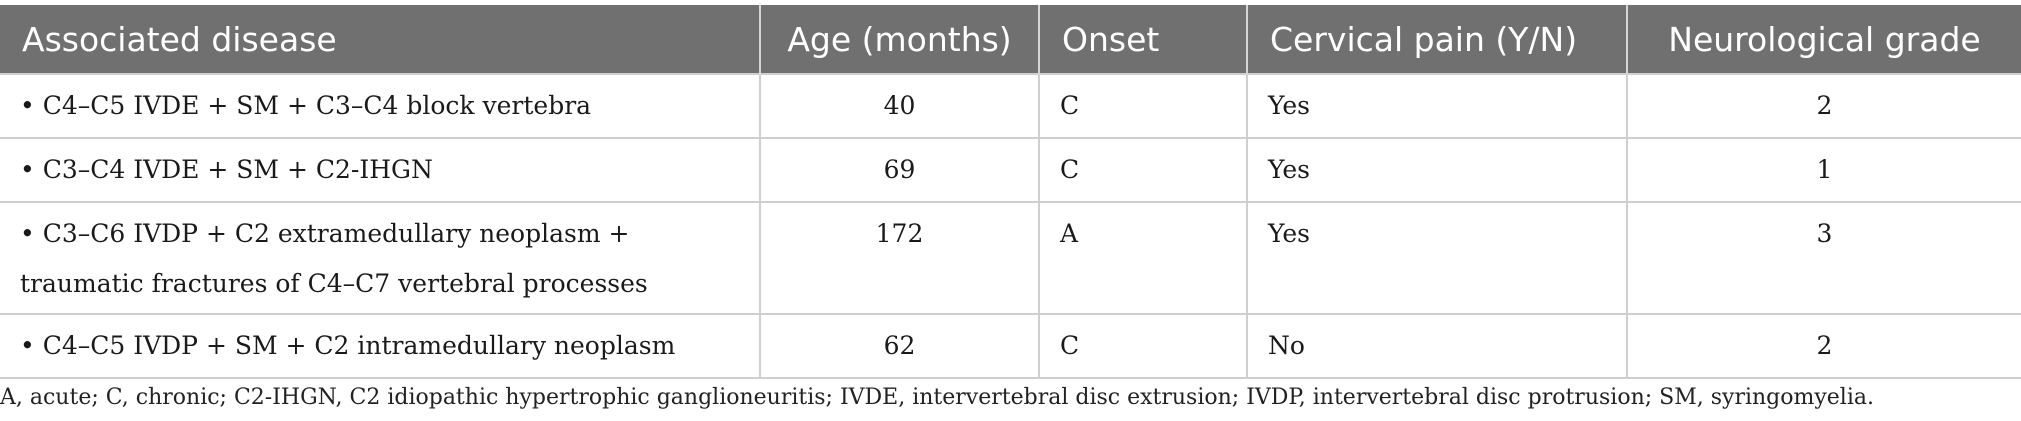 Image resolution: width=2021 pixels, height=421 pixels. Describe the element at coordinates (380, 39) in the screenshot. I see `header-associated-disease: Associated disease` at that location.